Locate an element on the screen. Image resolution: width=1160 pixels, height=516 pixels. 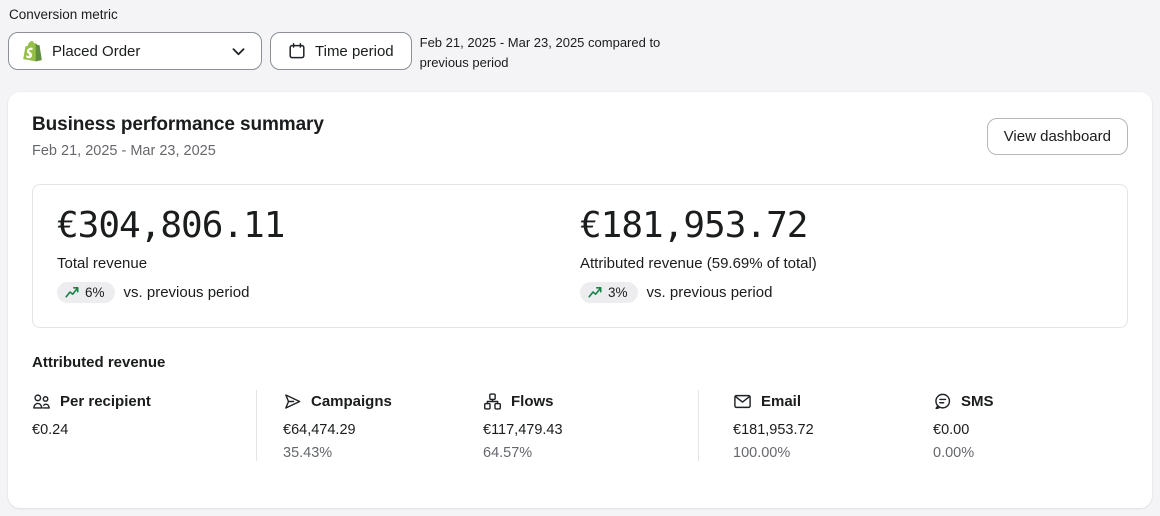
time-period-label: Time period is located at coordinates (354, 51).